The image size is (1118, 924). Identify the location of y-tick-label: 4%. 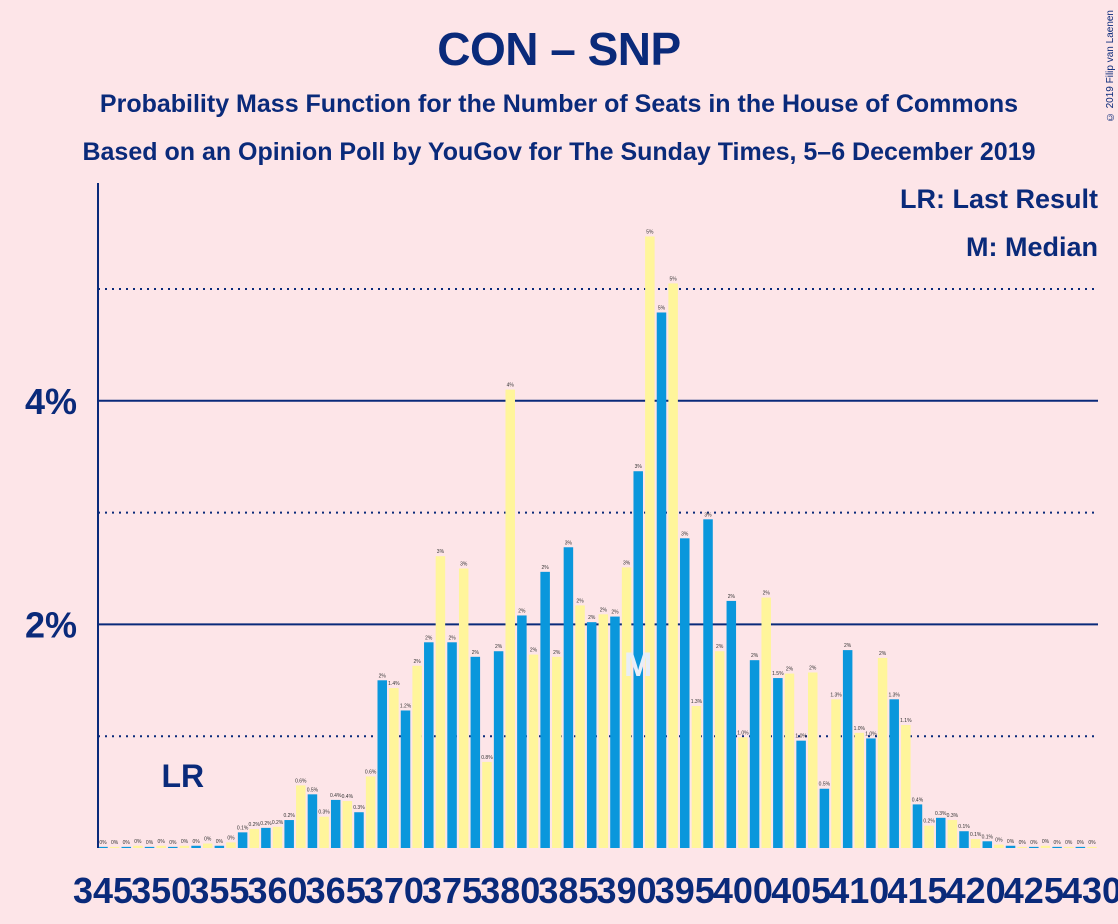
(51, 401).